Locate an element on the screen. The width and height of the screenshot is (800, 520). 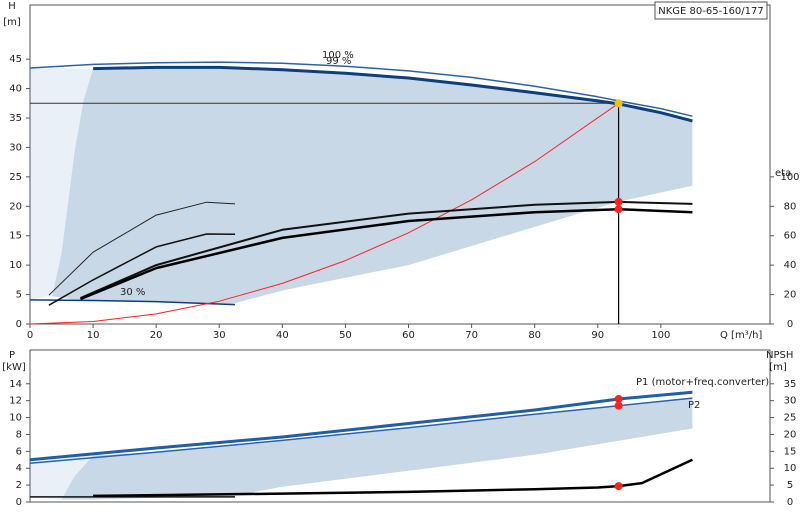
x-tick-label: 50 is located at coordinates (345, 335).